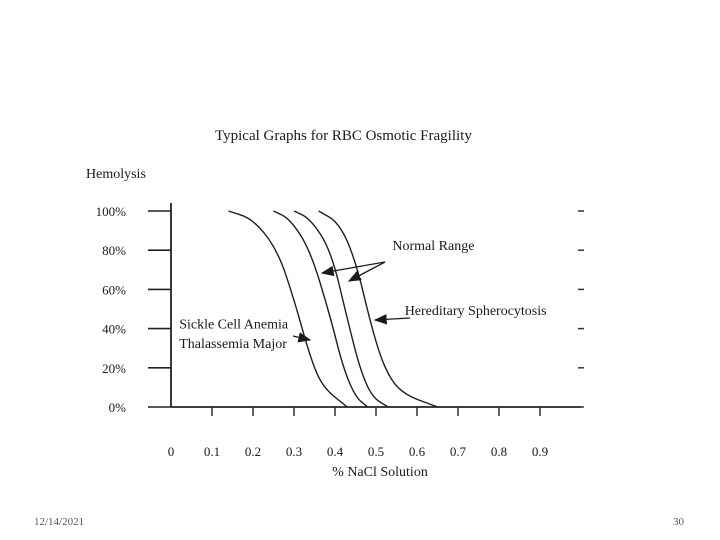  What do you see at coordinates (417, 451) in the screenshot?
I see `x-tick-label: 0.6` at bounding box center [417, 451].